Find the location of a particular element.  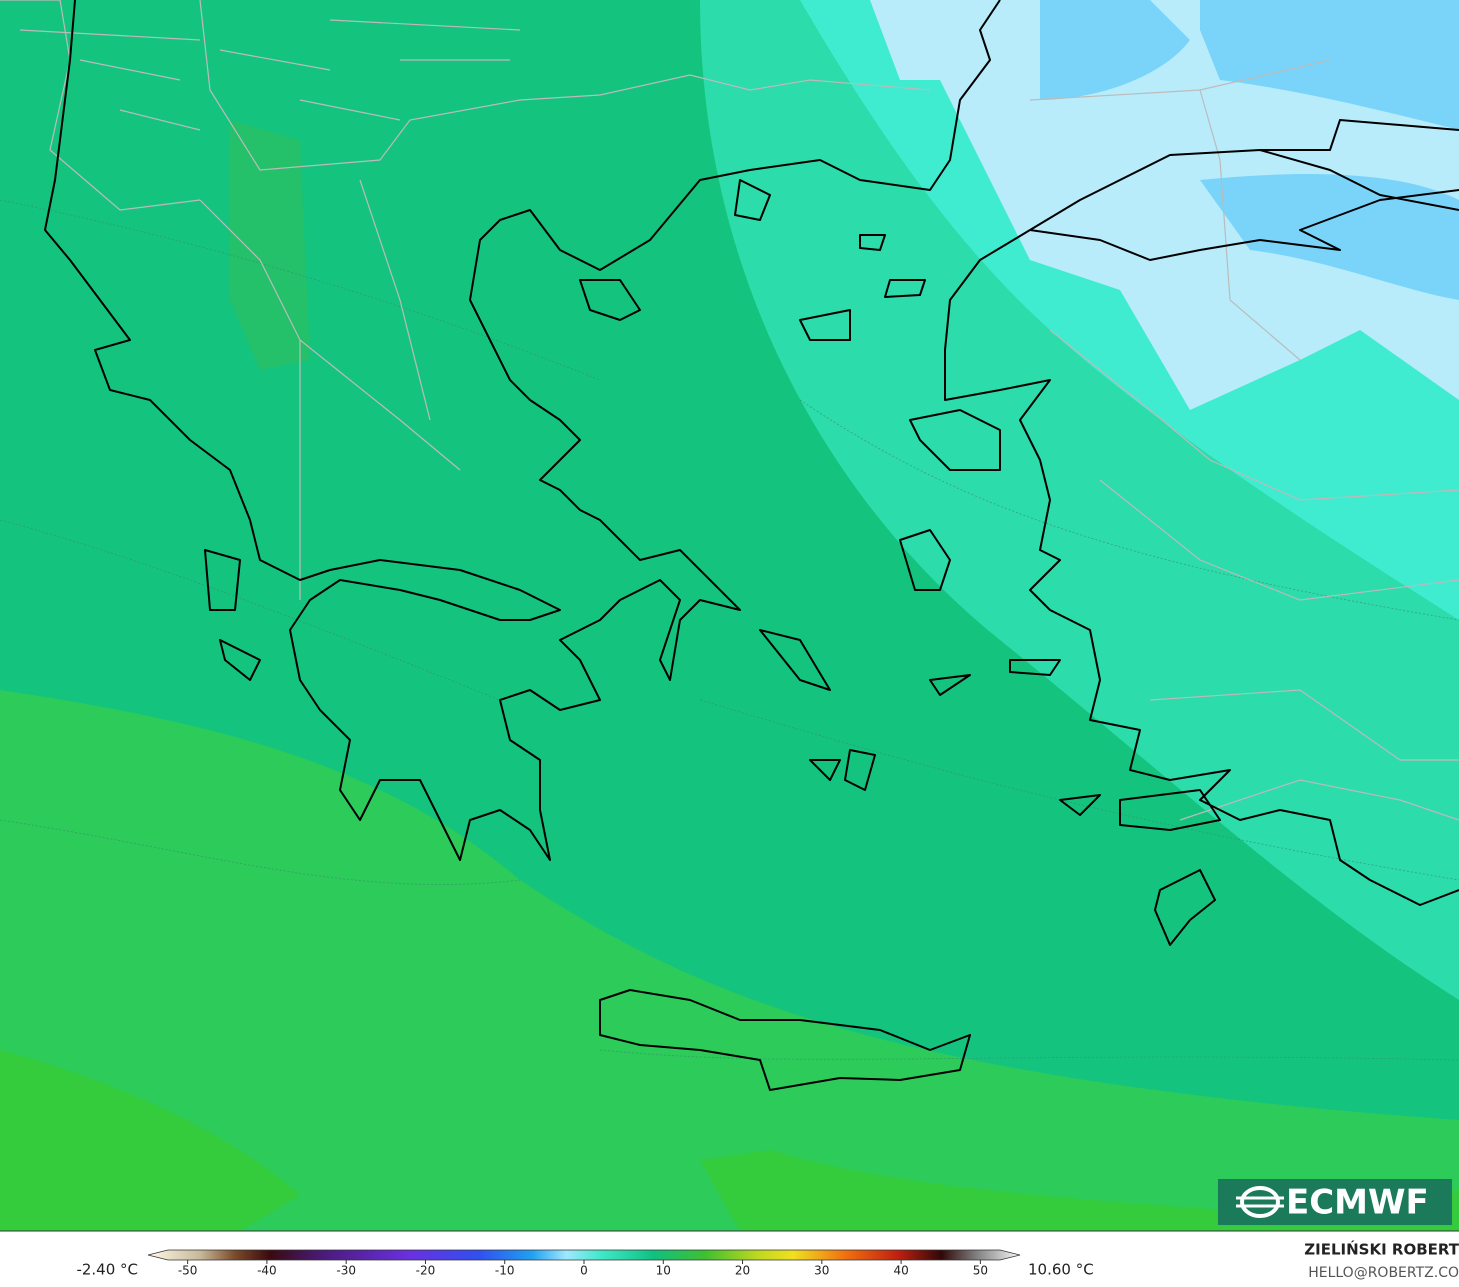

colorbar-tick-label: 40 is located at coordinates (900, 1271).